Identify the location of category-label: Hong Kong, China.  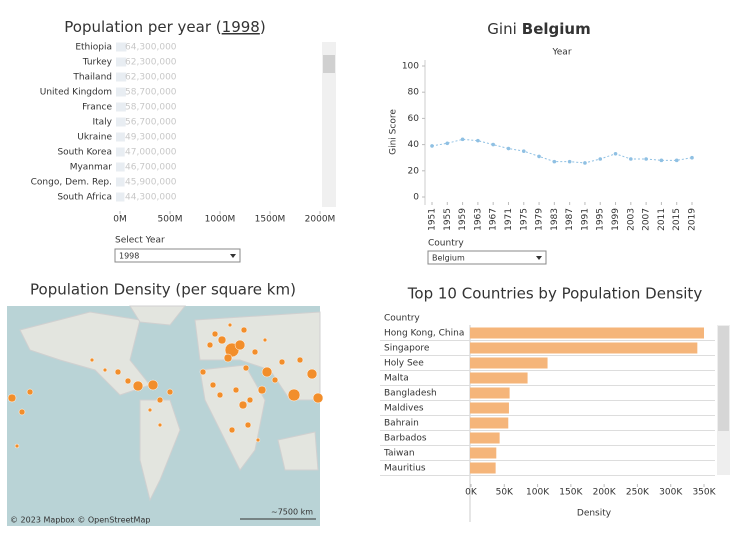
(424, 334).